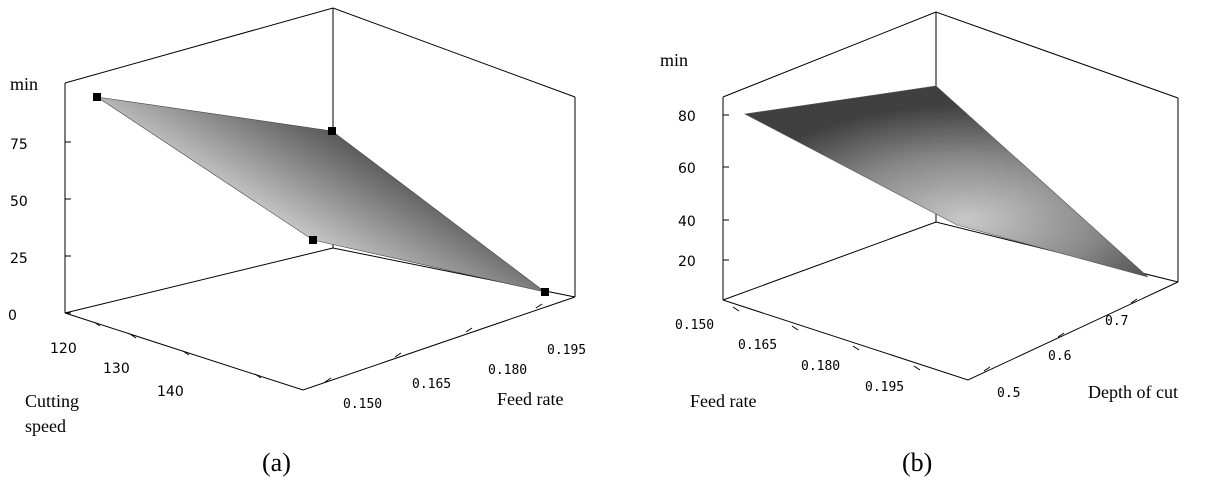  Describe the element at coordinates (63, 349) in the screenshot. I see `x-tick-label-a-0: 120` at that location.